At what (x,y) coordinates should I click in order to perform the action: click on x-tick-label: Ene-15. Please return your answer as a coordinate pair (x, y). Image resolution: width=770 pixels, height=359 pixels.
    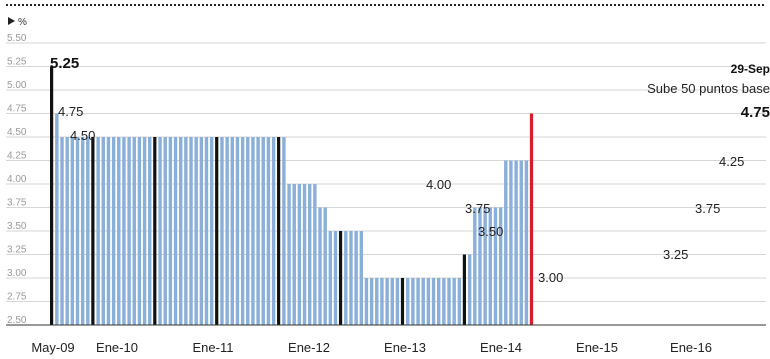
    Looking at the image, I should click on (597, 347).